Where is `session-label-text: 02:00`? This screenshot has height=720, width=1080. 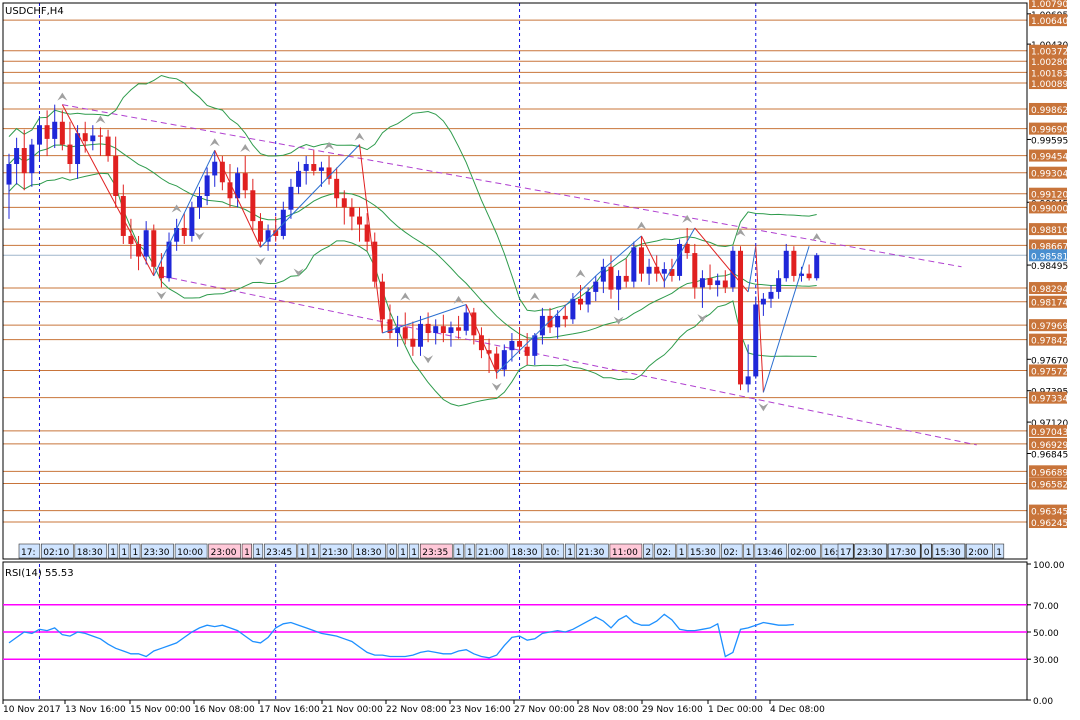
session-label-text: 02:00 is located at coordinates (803, 553).